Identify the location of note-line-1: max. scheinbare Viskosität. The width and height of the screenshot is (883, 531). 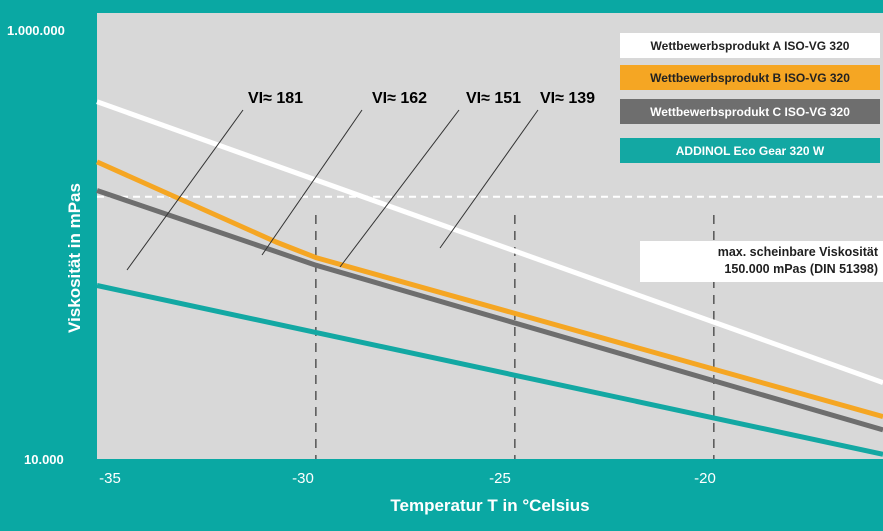
(797, 252).